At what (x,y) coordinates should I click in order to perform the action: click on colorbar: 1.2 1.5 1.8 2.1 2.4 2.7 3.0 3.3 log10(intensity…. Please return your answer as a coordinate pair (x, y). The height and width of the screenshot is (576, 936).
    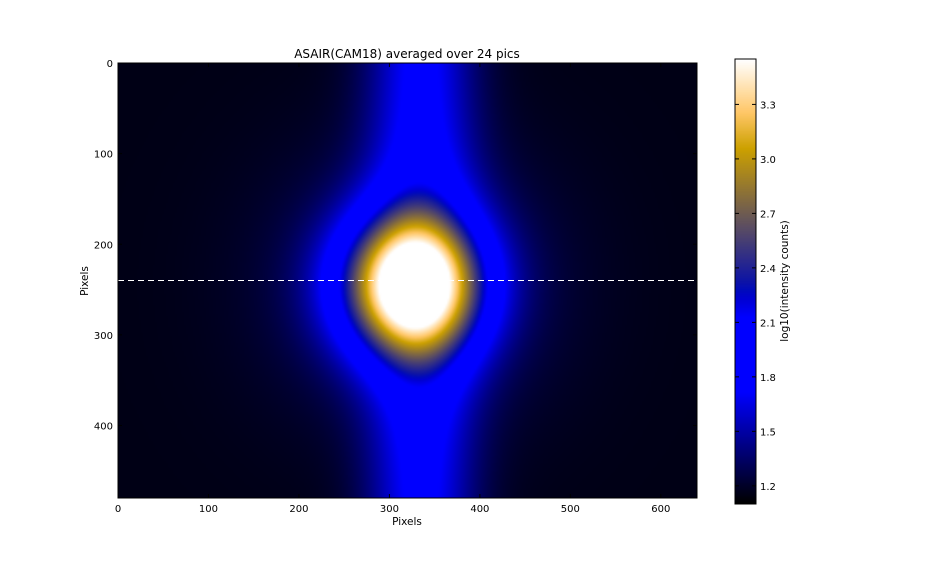
    Looking at the image, I should click on (762, 281).